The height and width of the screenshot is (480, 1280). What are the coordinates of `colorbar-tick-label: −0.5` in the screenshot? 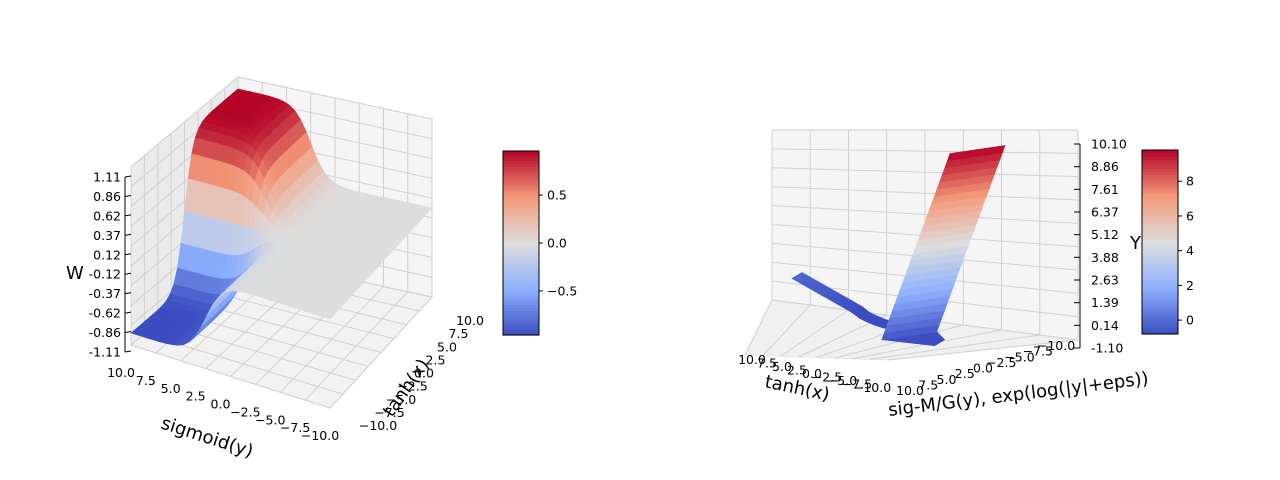 It's located at (562, 290).